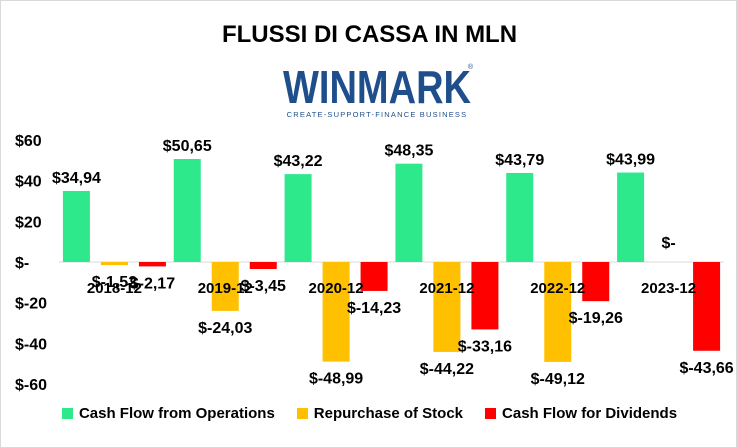 The height and width of the screenshot is (448, 737). Describe the element at coordinates (471, 67) in the screenshot. I see `logo-registered-mark: ®` at that location.